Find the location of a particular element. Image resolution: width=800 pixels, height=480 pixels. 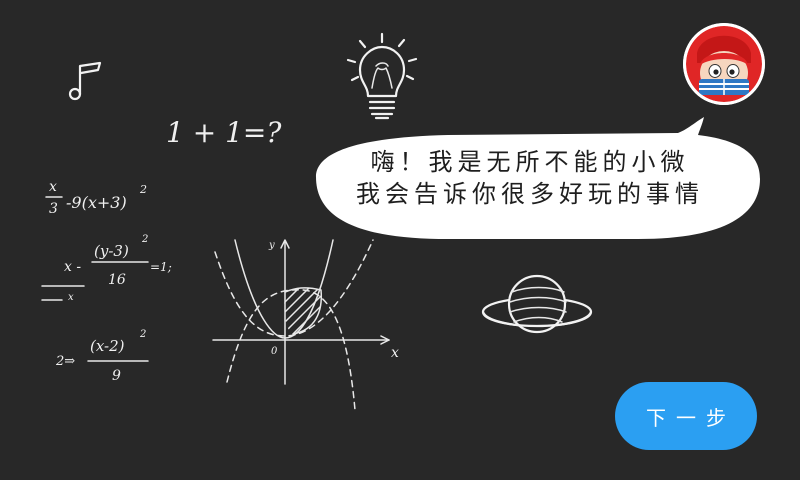

speech-bubble is located at coordinates (538, 178).